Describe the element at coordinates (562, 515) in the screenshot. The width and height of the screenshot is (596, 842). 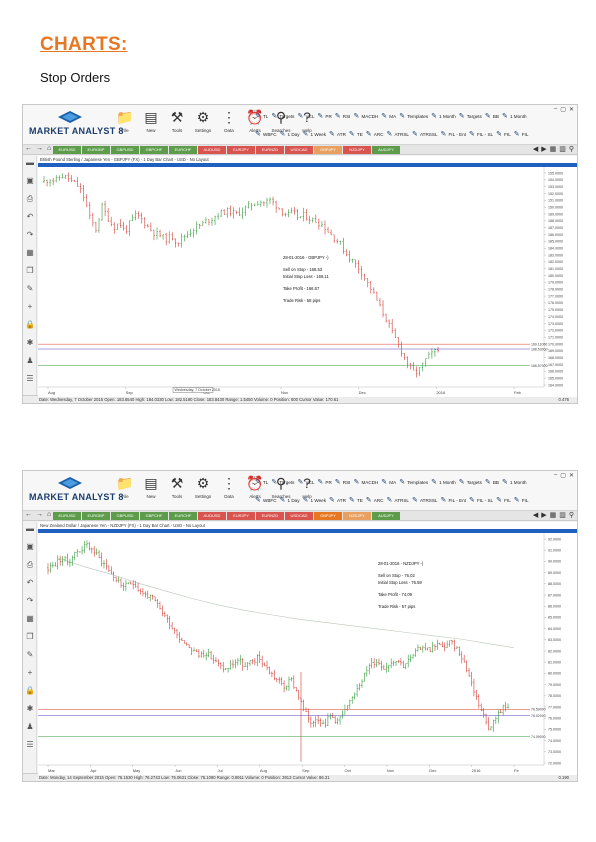
I see `layout-icon: ▥` at that location.